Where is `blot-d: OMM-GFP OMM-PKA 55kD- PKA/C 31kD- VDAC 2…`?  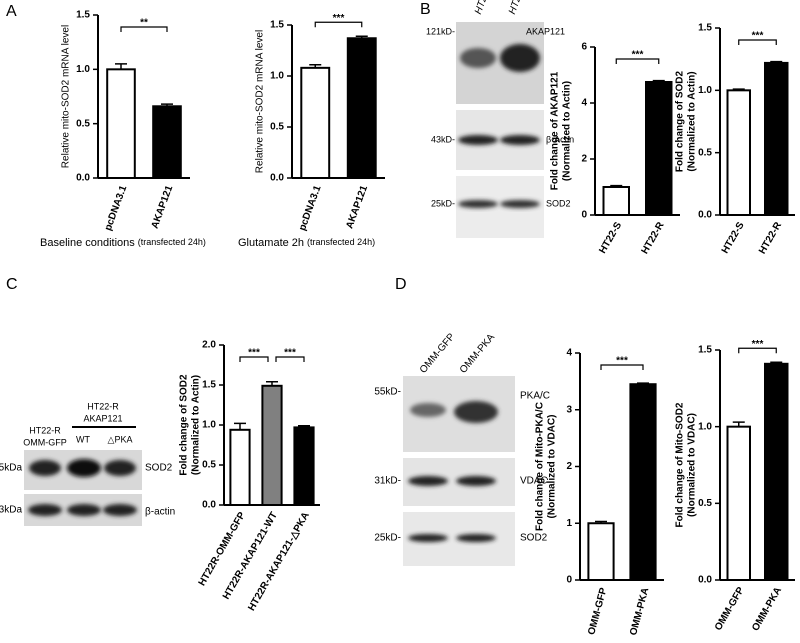 blot-d: OMM-GFP OMM-PKA 55kD- PKA/C 31kD- VDAC 2… is located at coordinates (462, 448).